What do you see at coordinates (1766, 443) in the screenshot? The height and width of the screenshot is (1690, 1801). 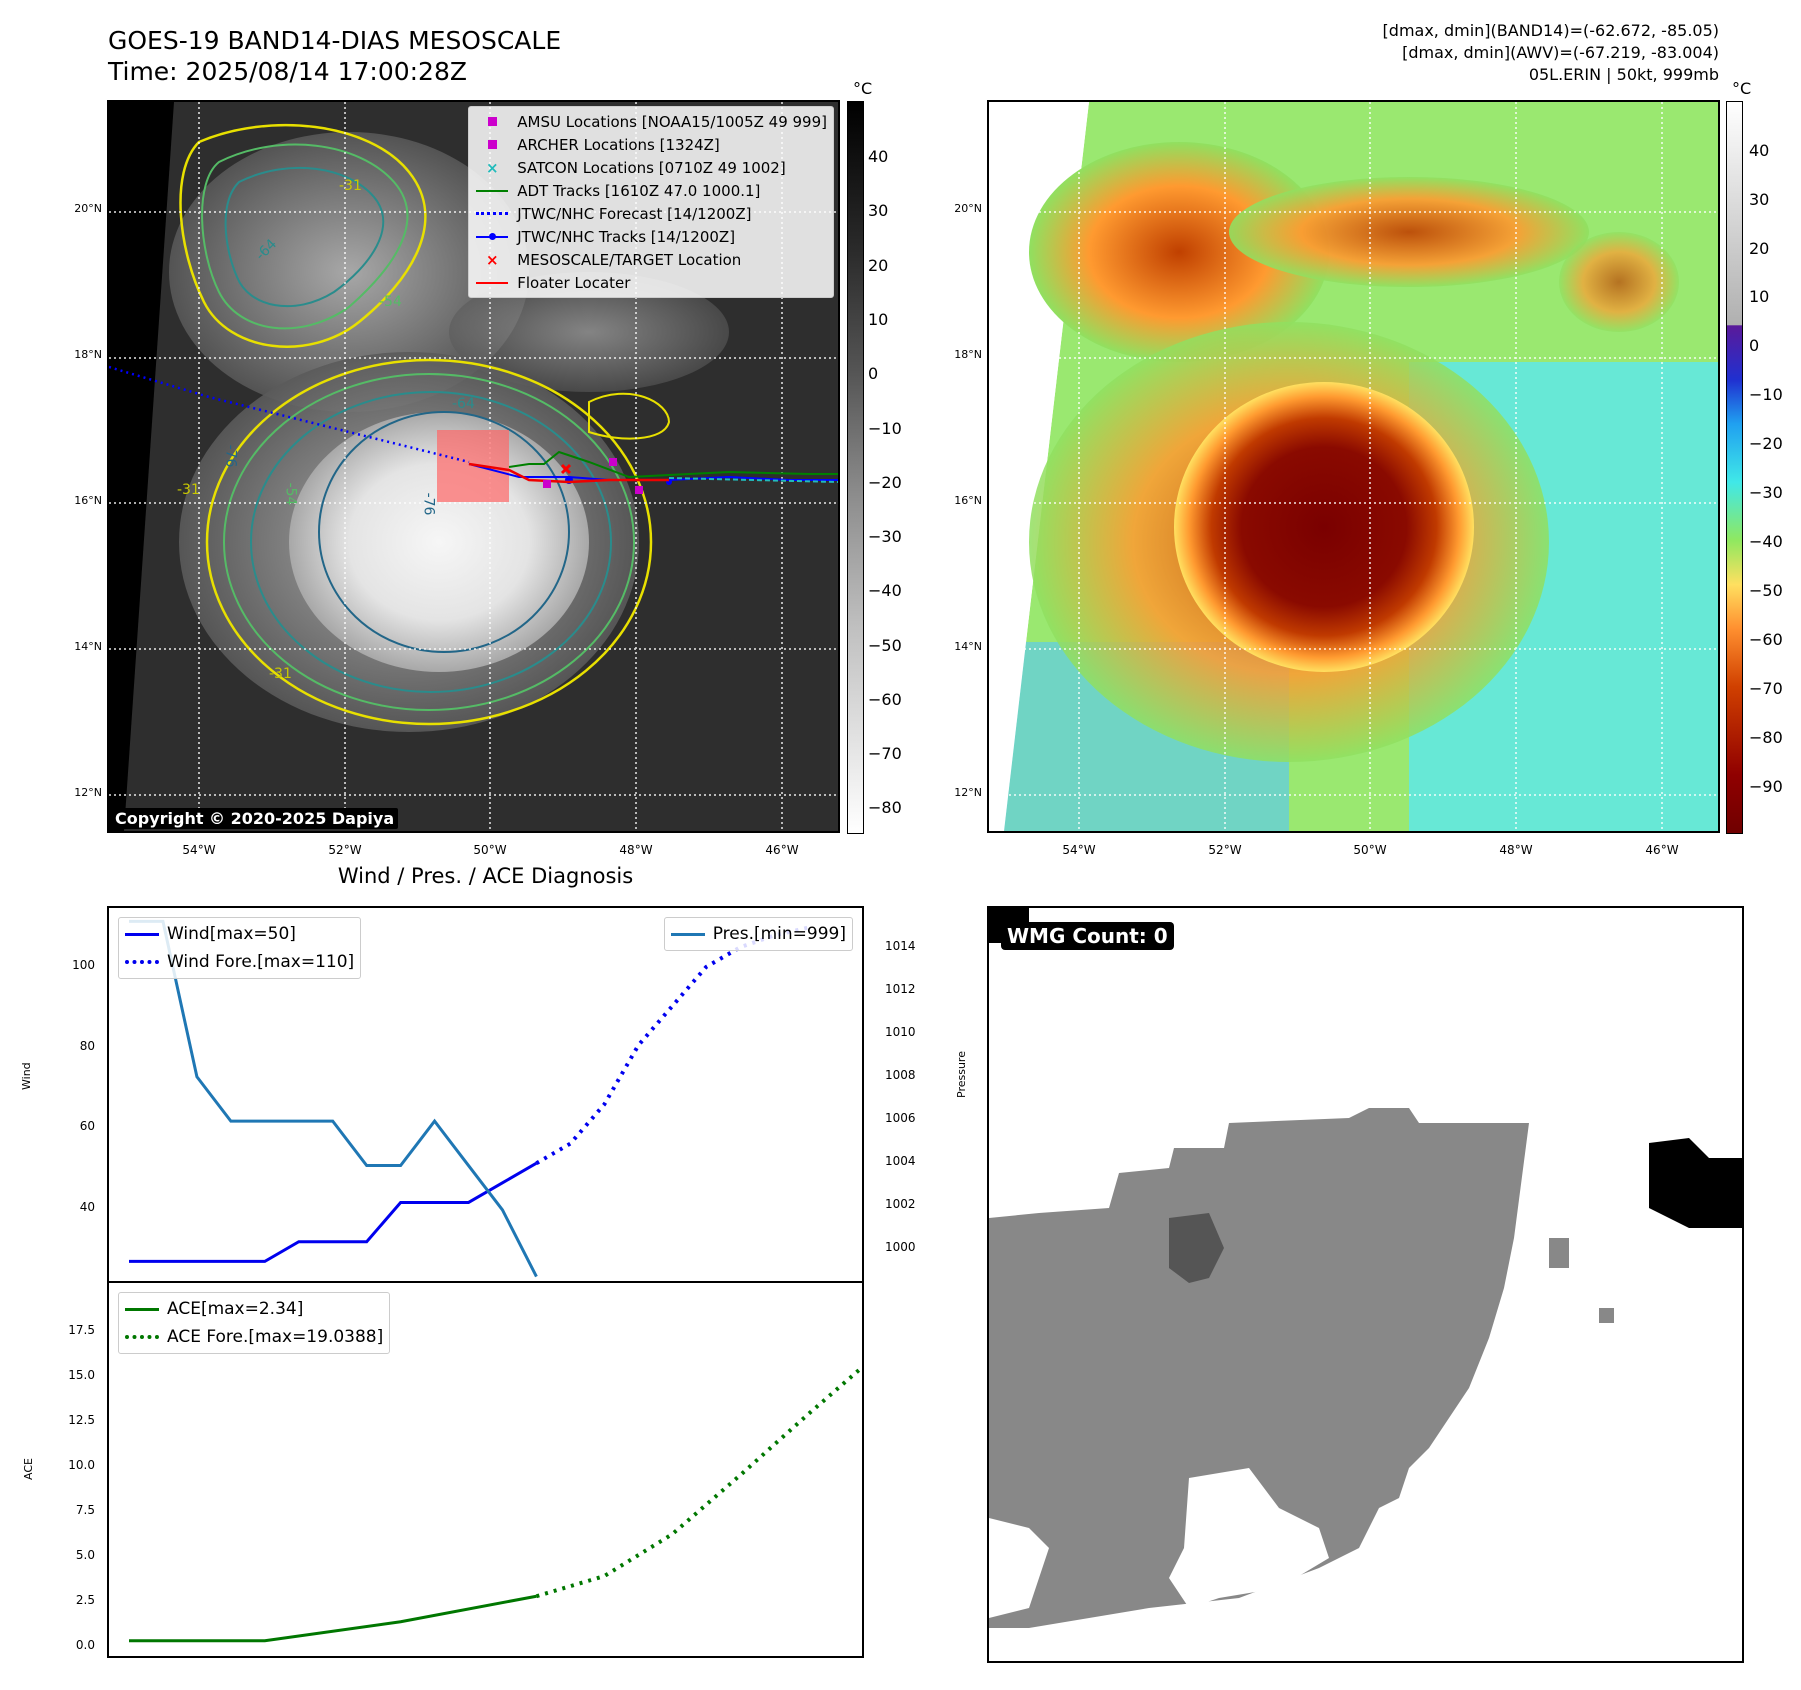 I see `colorbar-tick: −20` at bounding box center [1766, 443].